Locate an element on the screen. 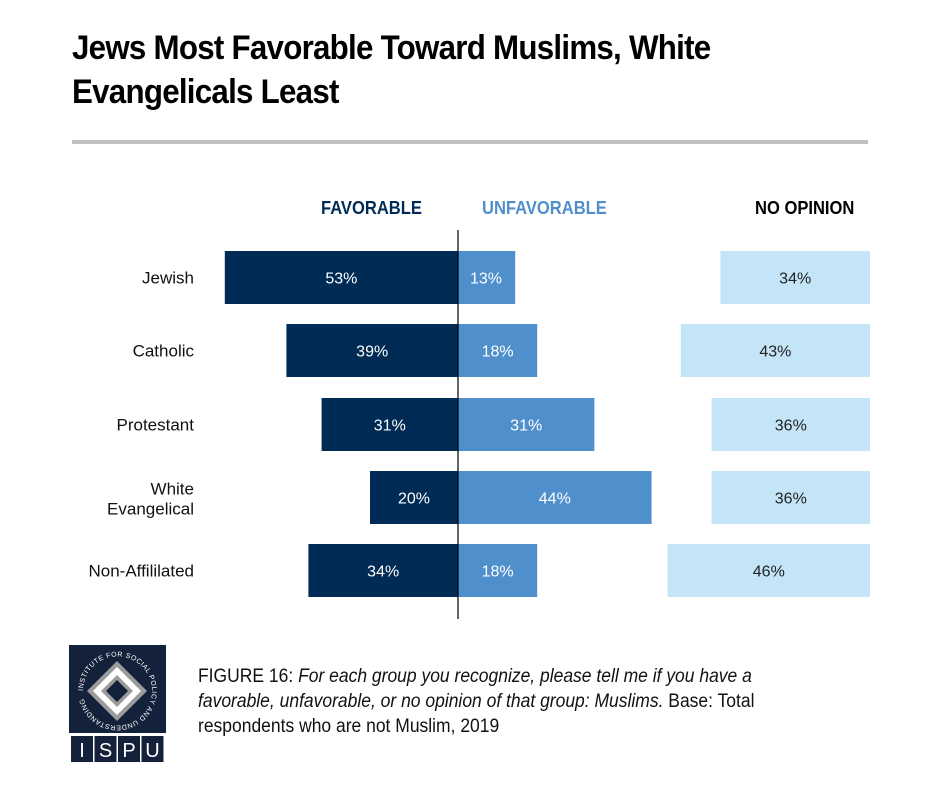  legend-favorable: FAVORABLE is located at coordinates (371, 208).